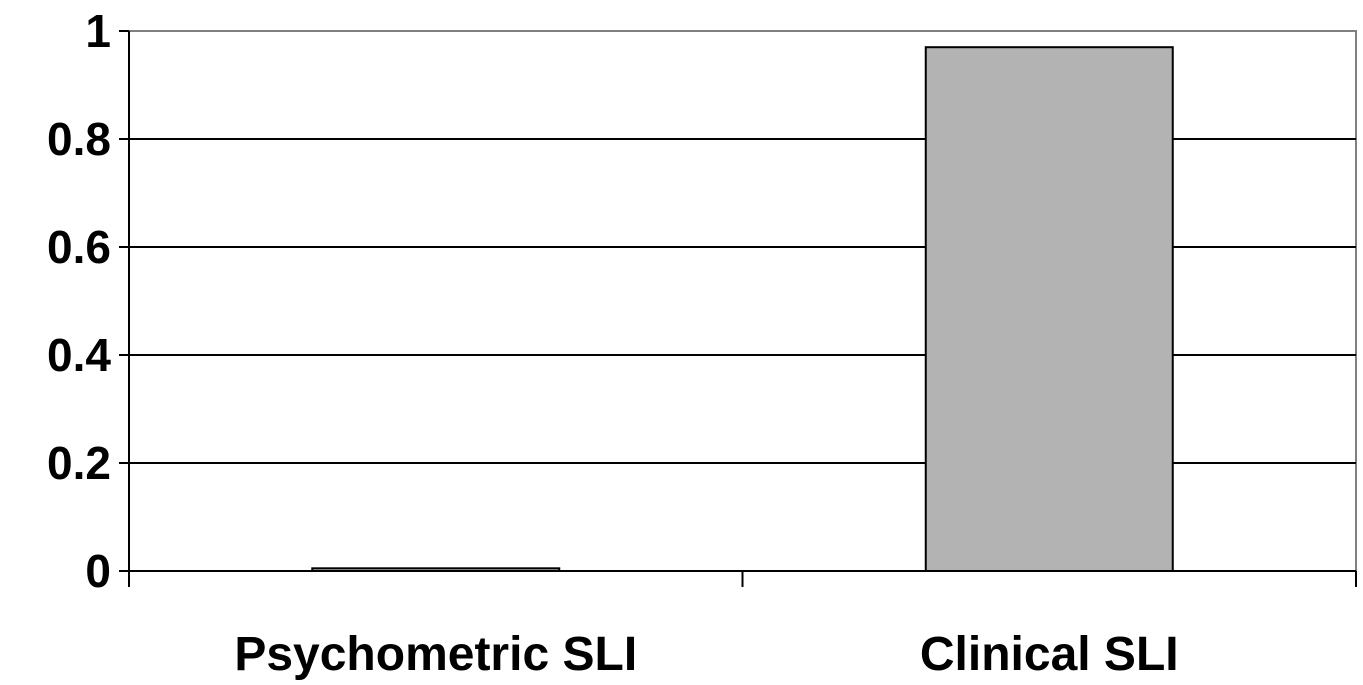  Describe the element at coordinates (79, 139) in the screenshot. I see `y-tick-label-4: 0.8` at that location.